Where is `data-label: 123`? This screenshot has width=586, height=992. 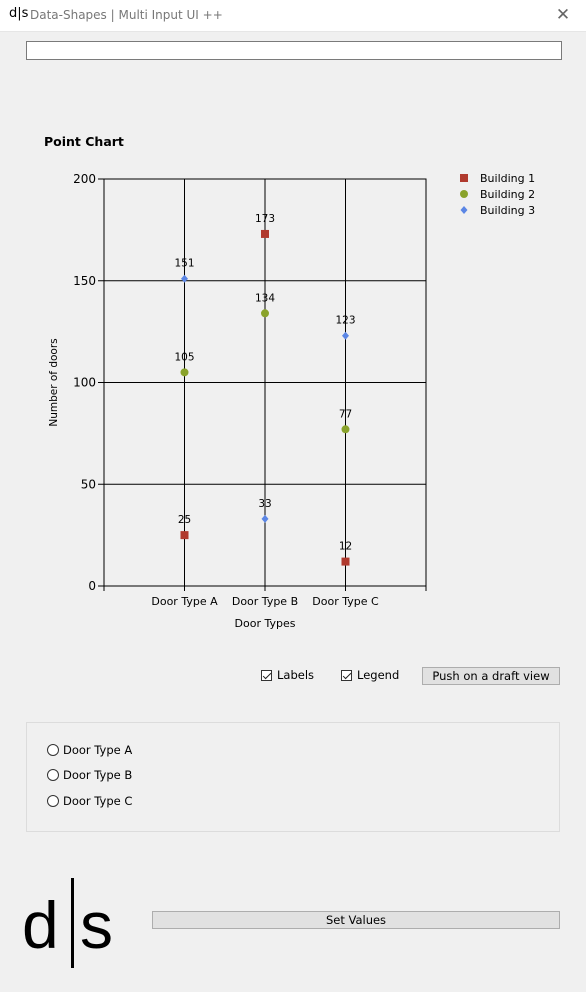 data-label: 123 is located at coordinates (345, 321).